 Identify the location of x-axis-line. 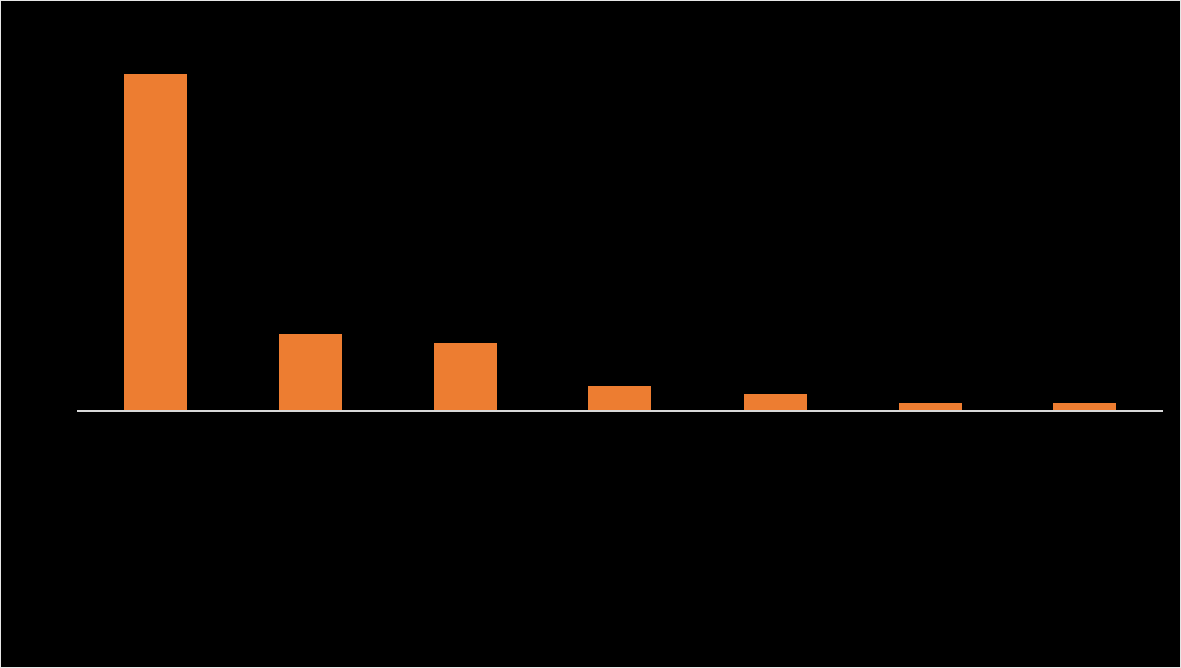
(620, 411).